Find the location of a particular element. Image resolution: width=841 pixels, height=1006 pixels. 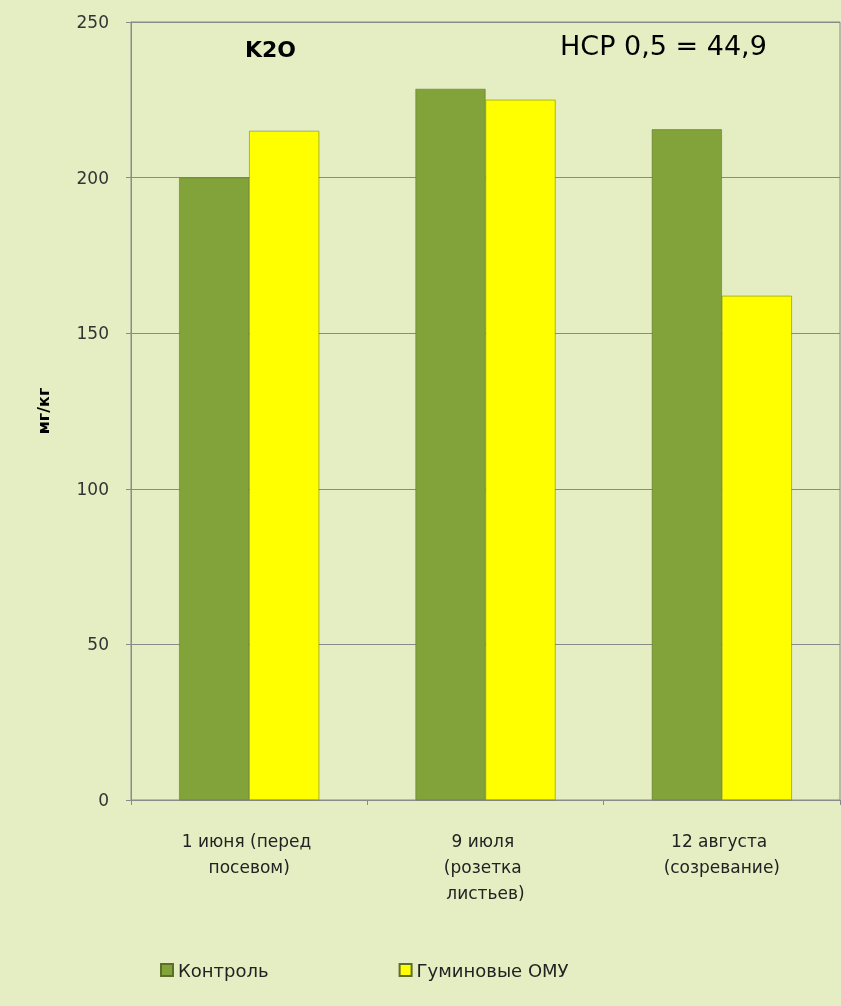

legend-label: Гуминовые ОМУ is located at coordinates (492, 970).